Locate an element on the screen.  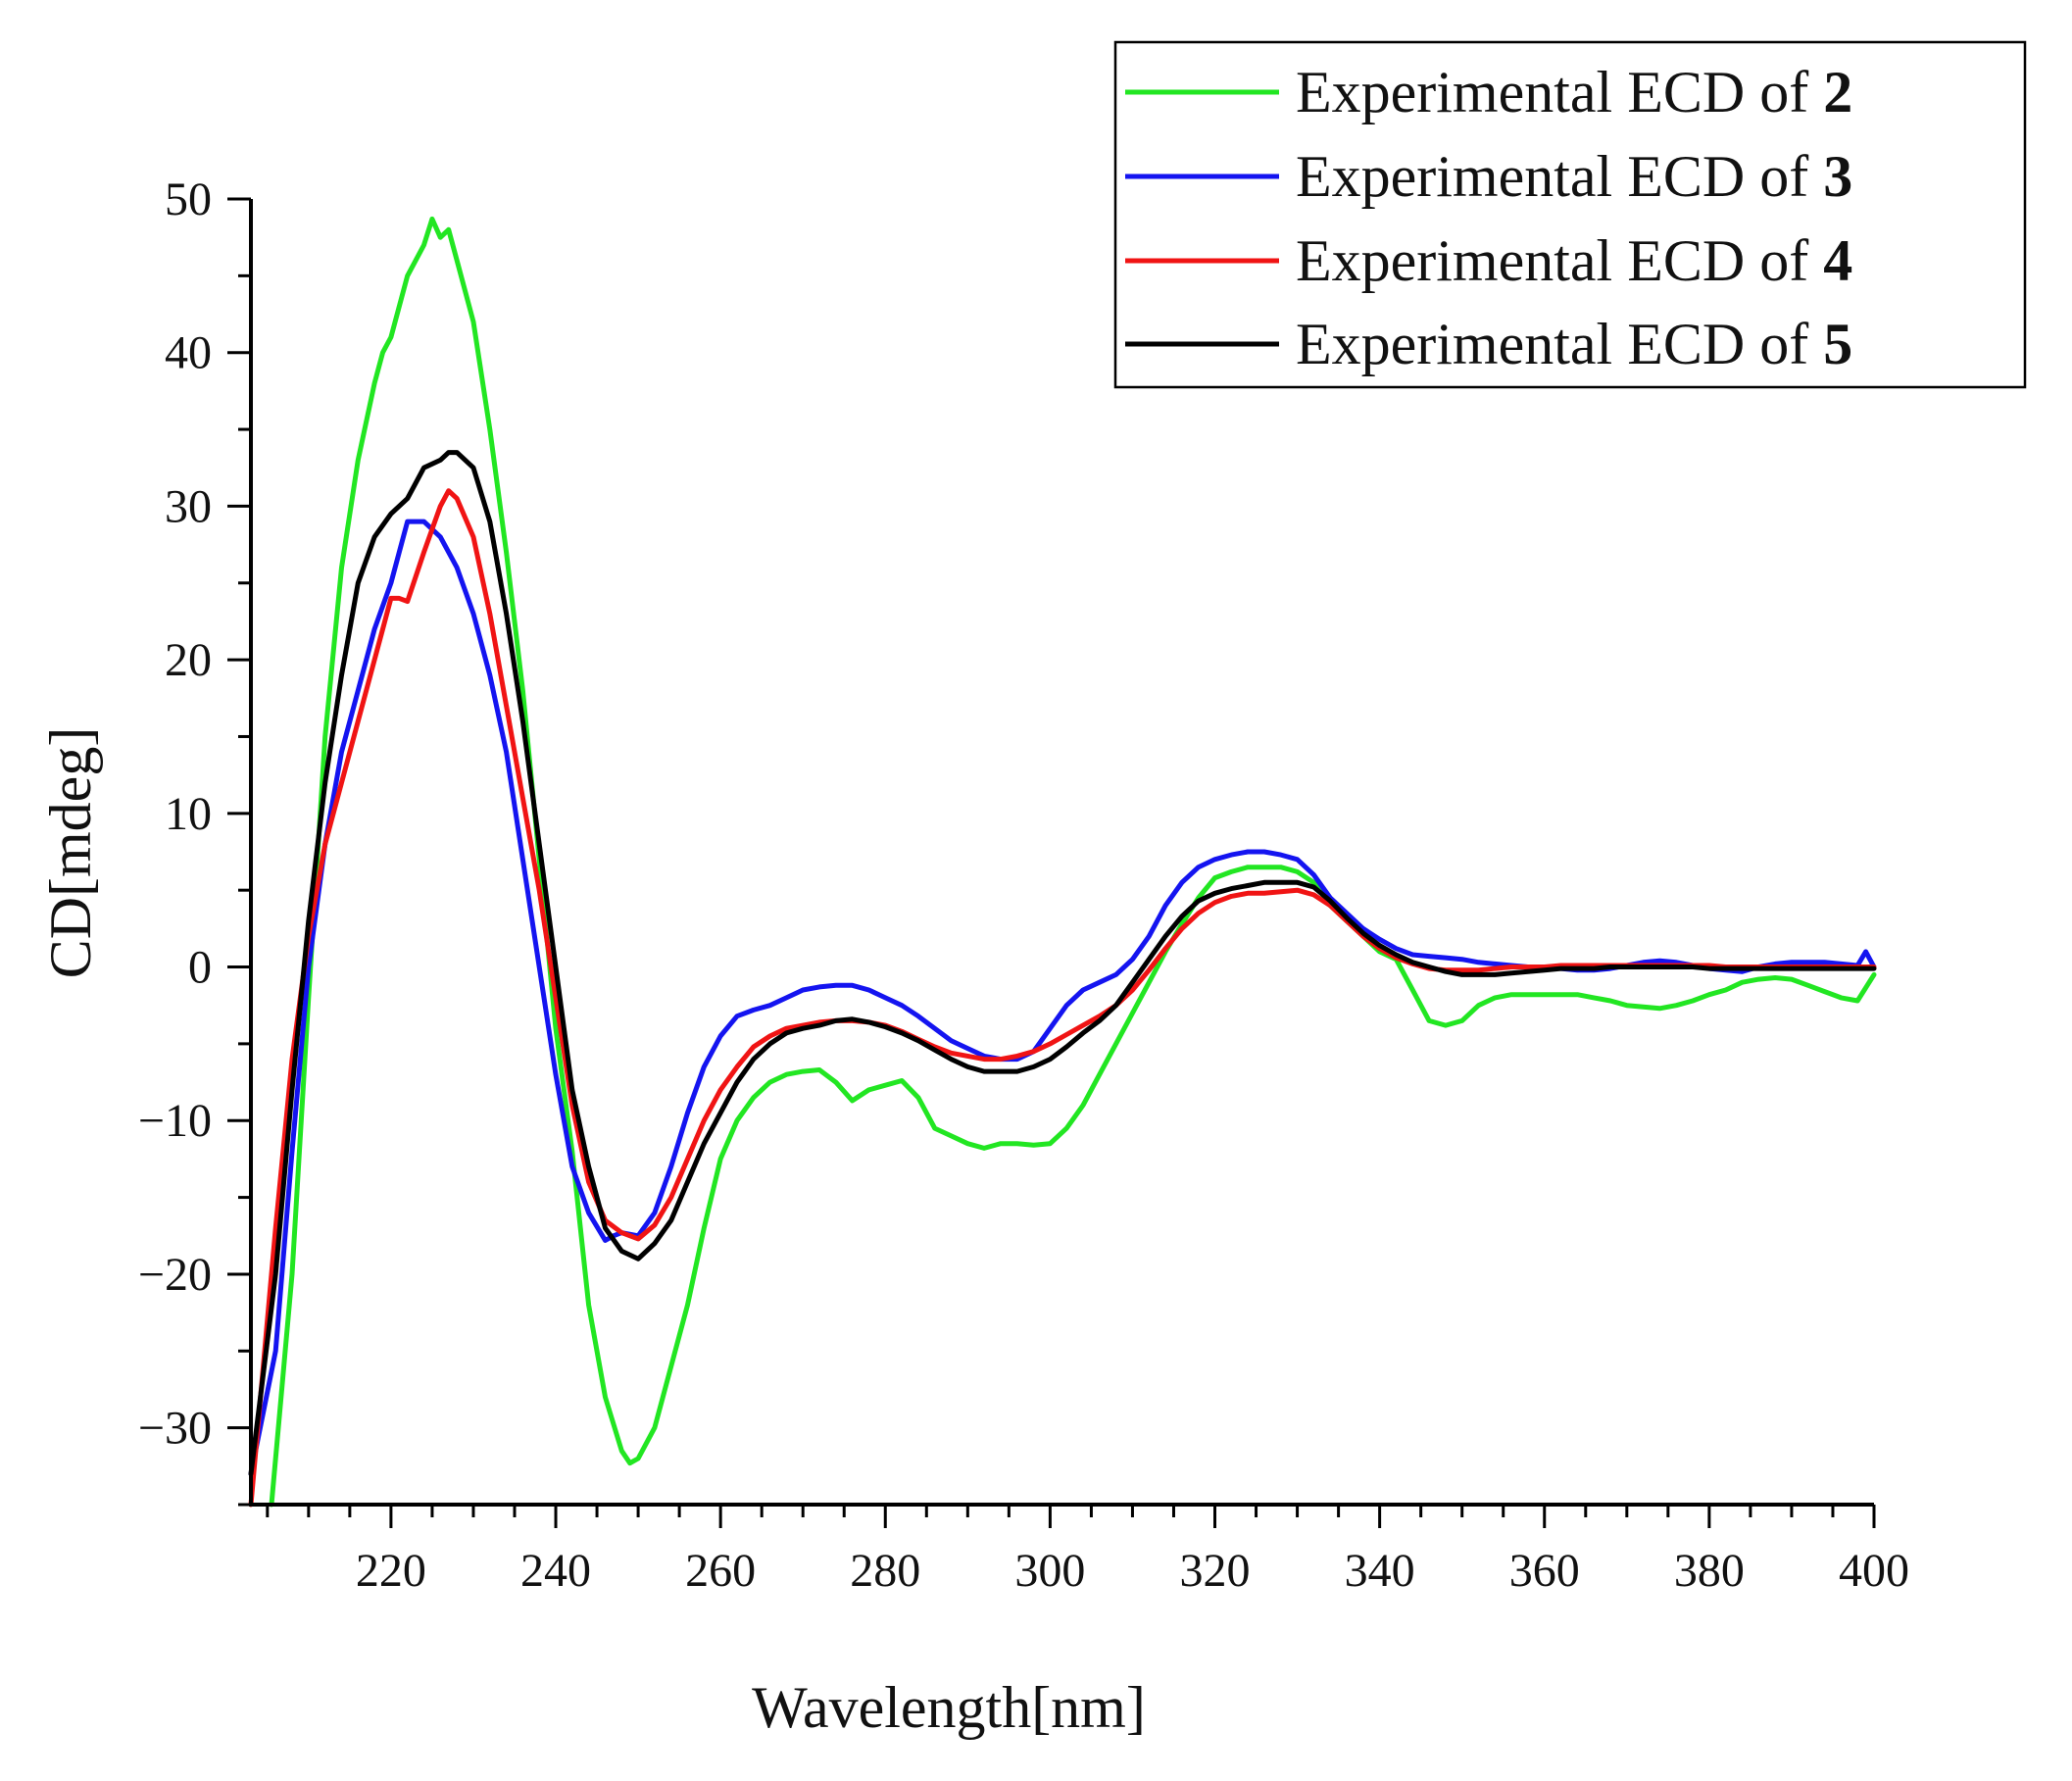
y-tick-label: 50 is located at coordinates (188, 199).